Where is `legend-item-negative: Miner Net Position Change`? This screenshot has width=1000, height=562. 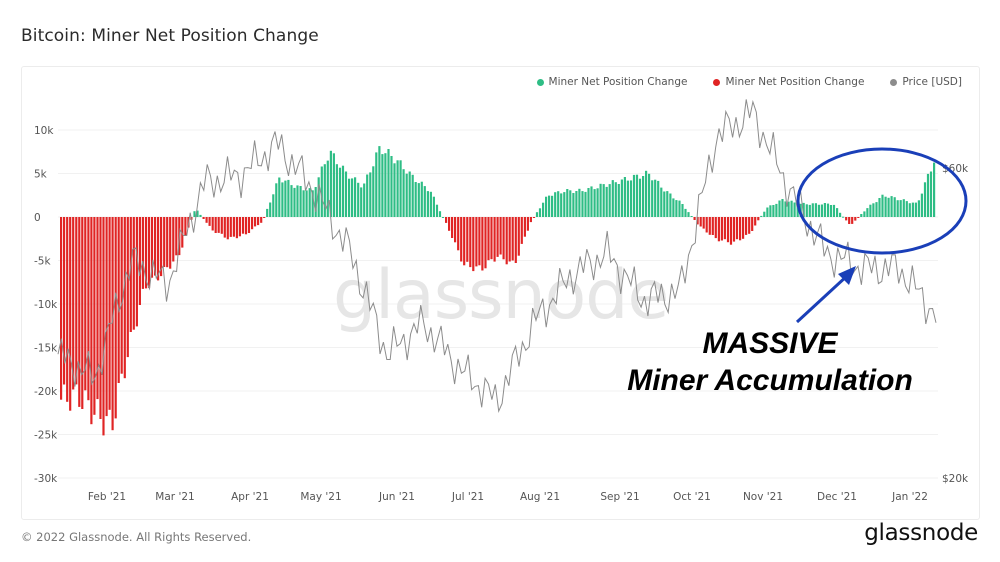 legend-item-negative: Miner Net Position Change is located at coordinates (788, 82).